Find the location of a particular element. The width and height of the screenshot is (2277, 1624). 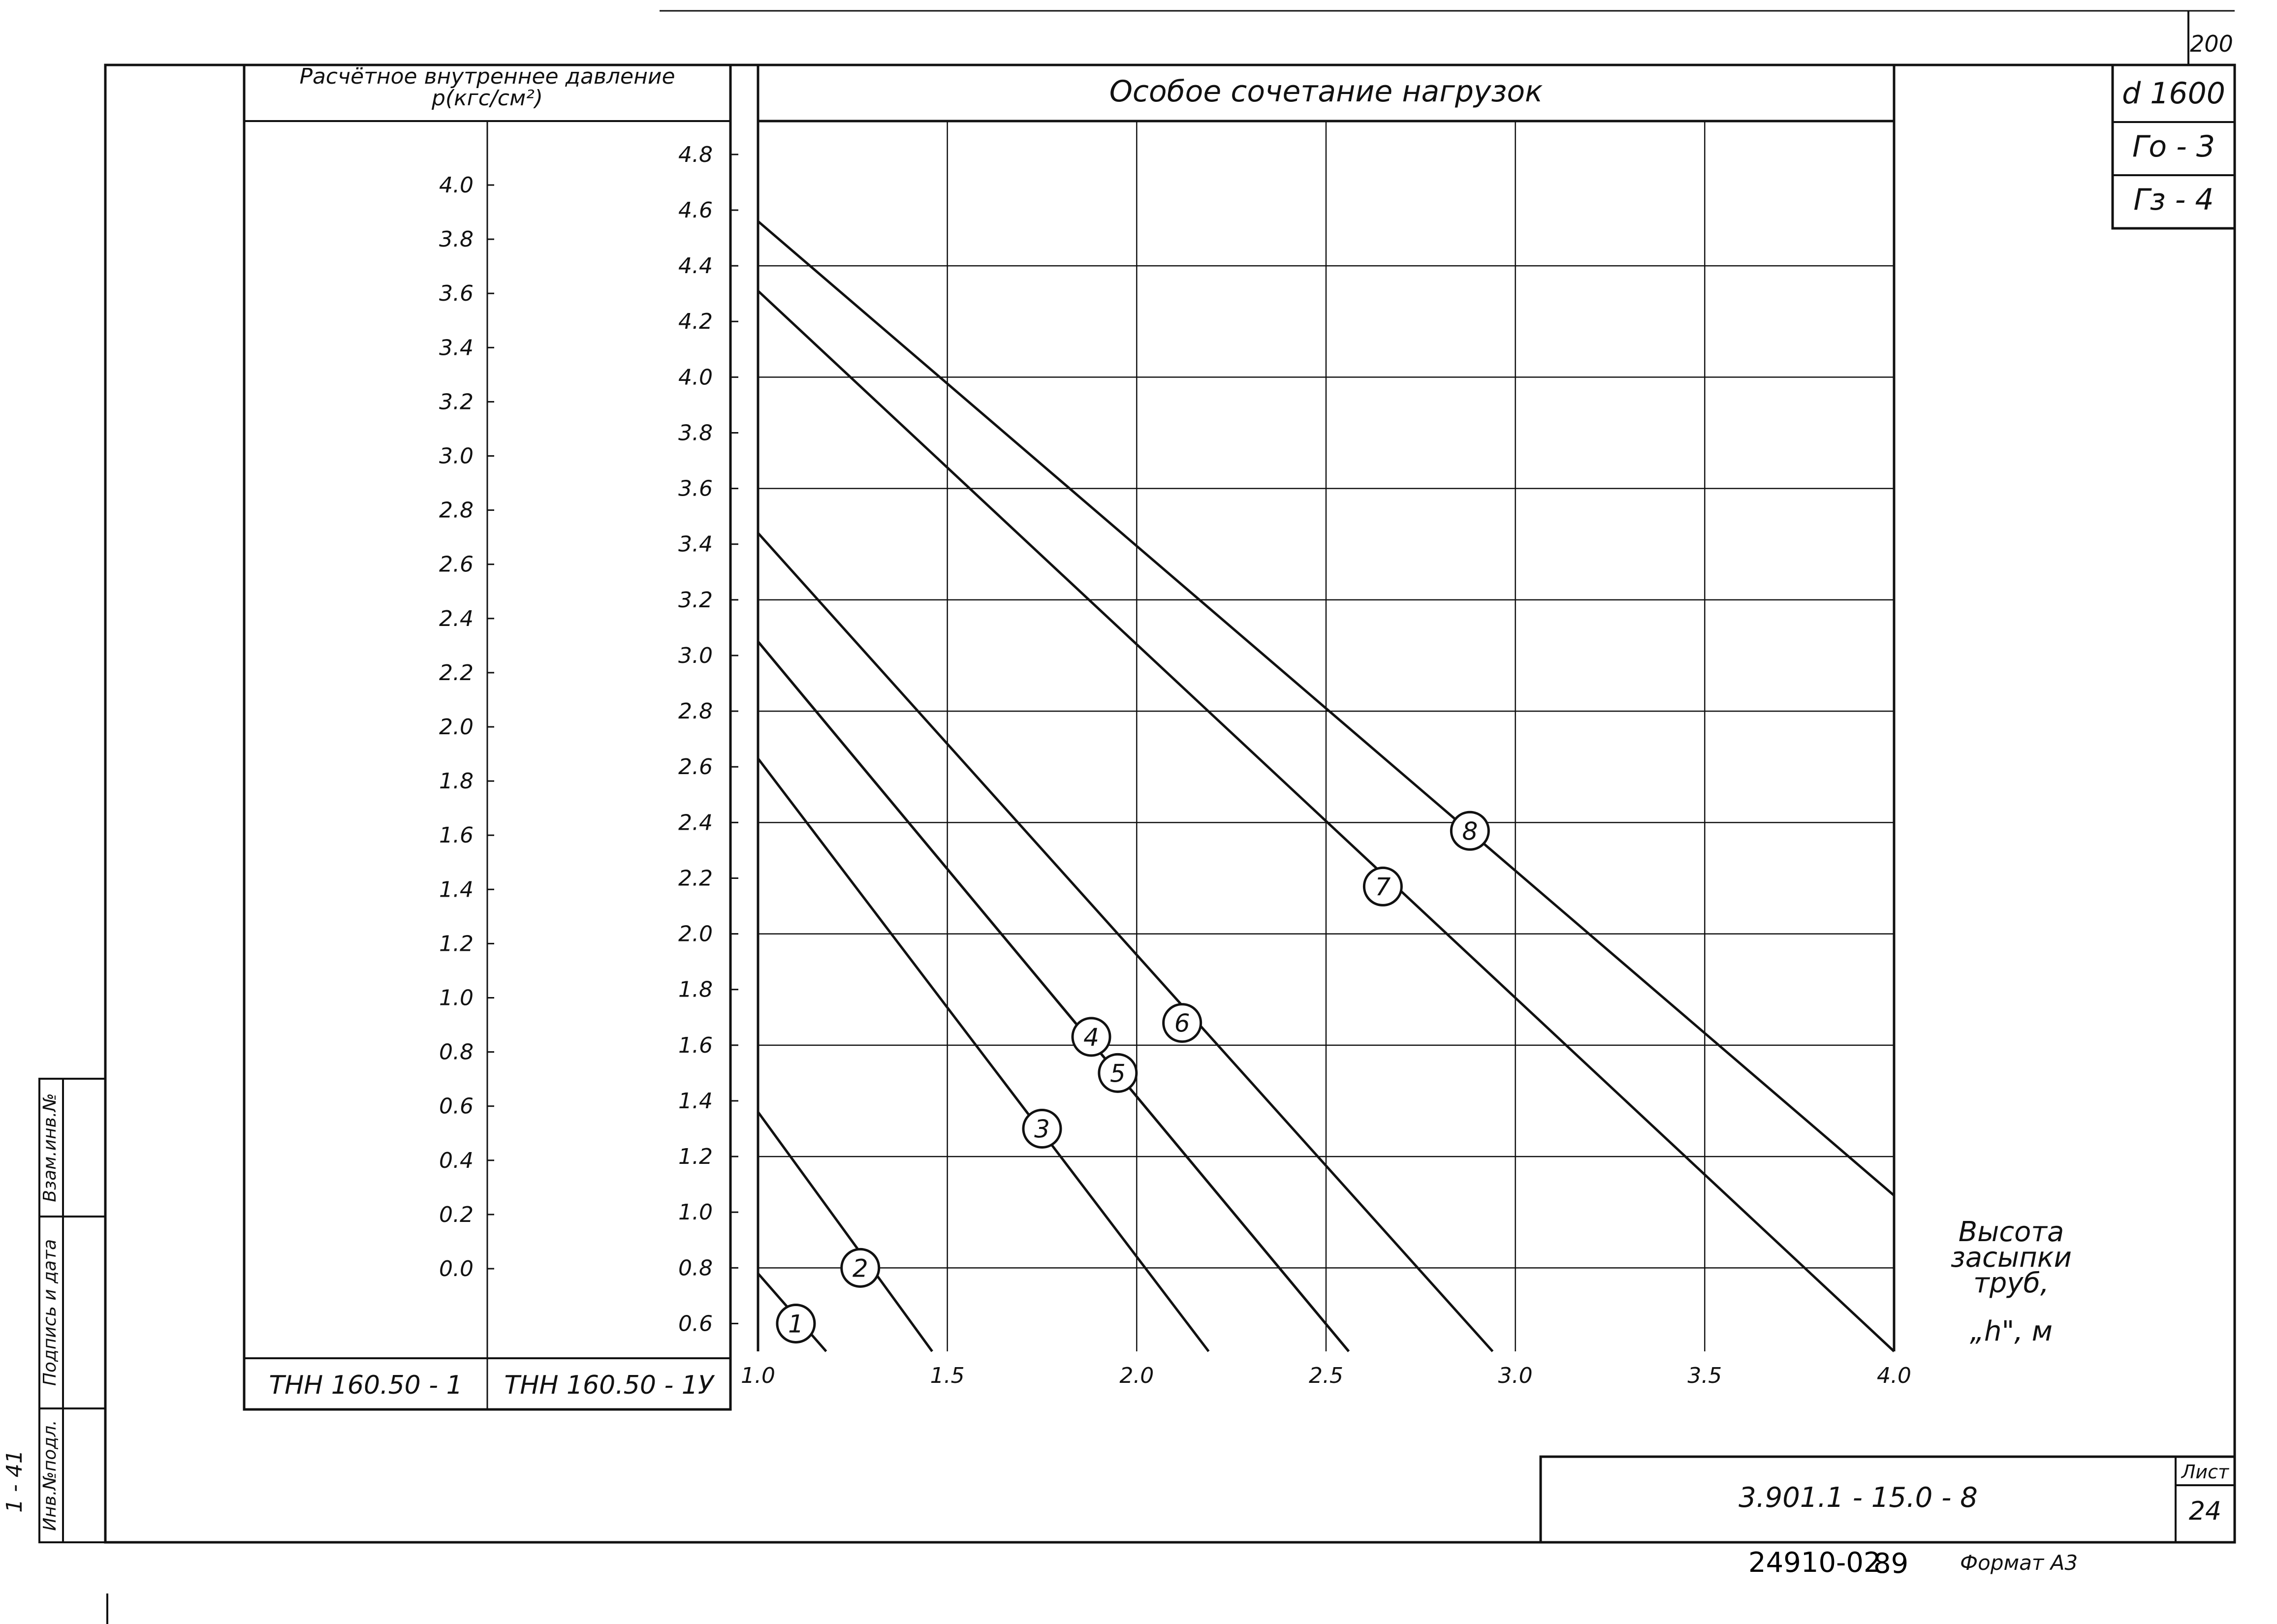

x-axis-label-line2: засыпки is located at coordinates (2011, 1258).